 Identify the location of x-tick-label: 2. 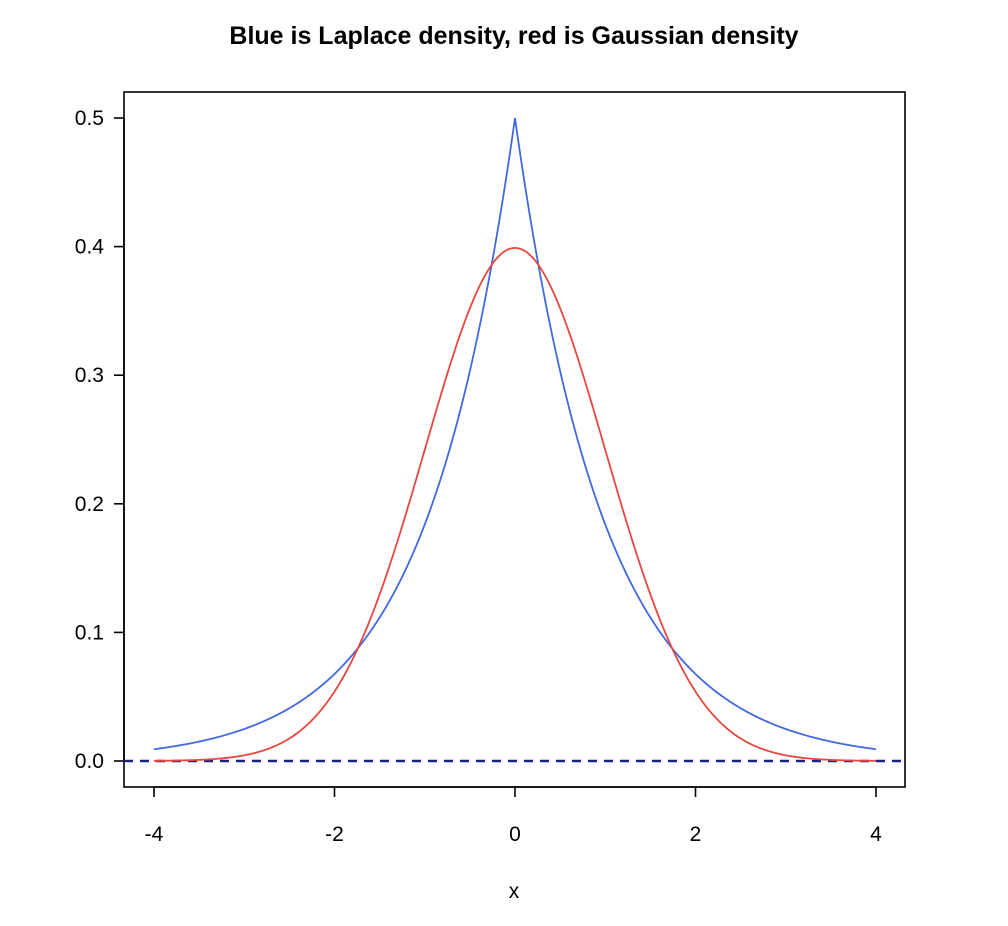
(696, 834).